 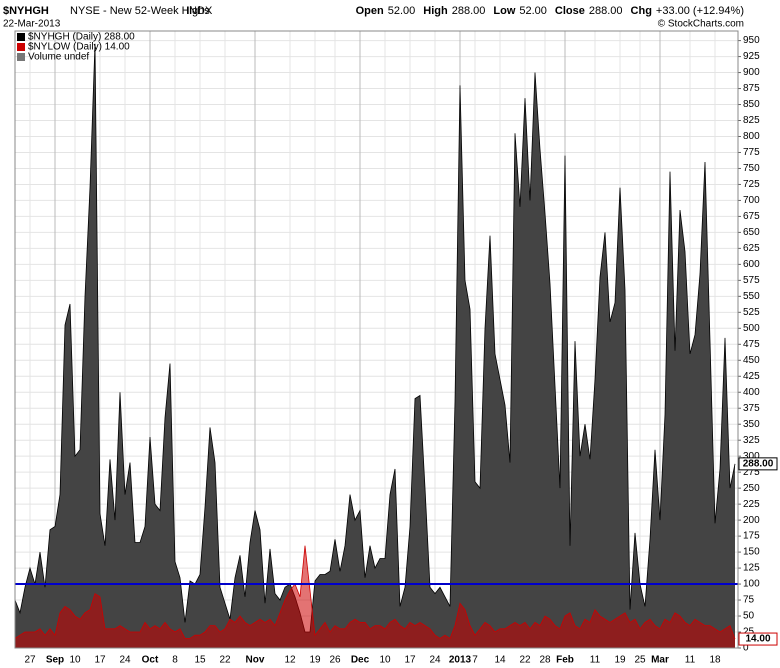 What do you see at coordinates (751, 264) in the screenshot?
I see `y-tick-label: 600` at bounding box center [751, 264].